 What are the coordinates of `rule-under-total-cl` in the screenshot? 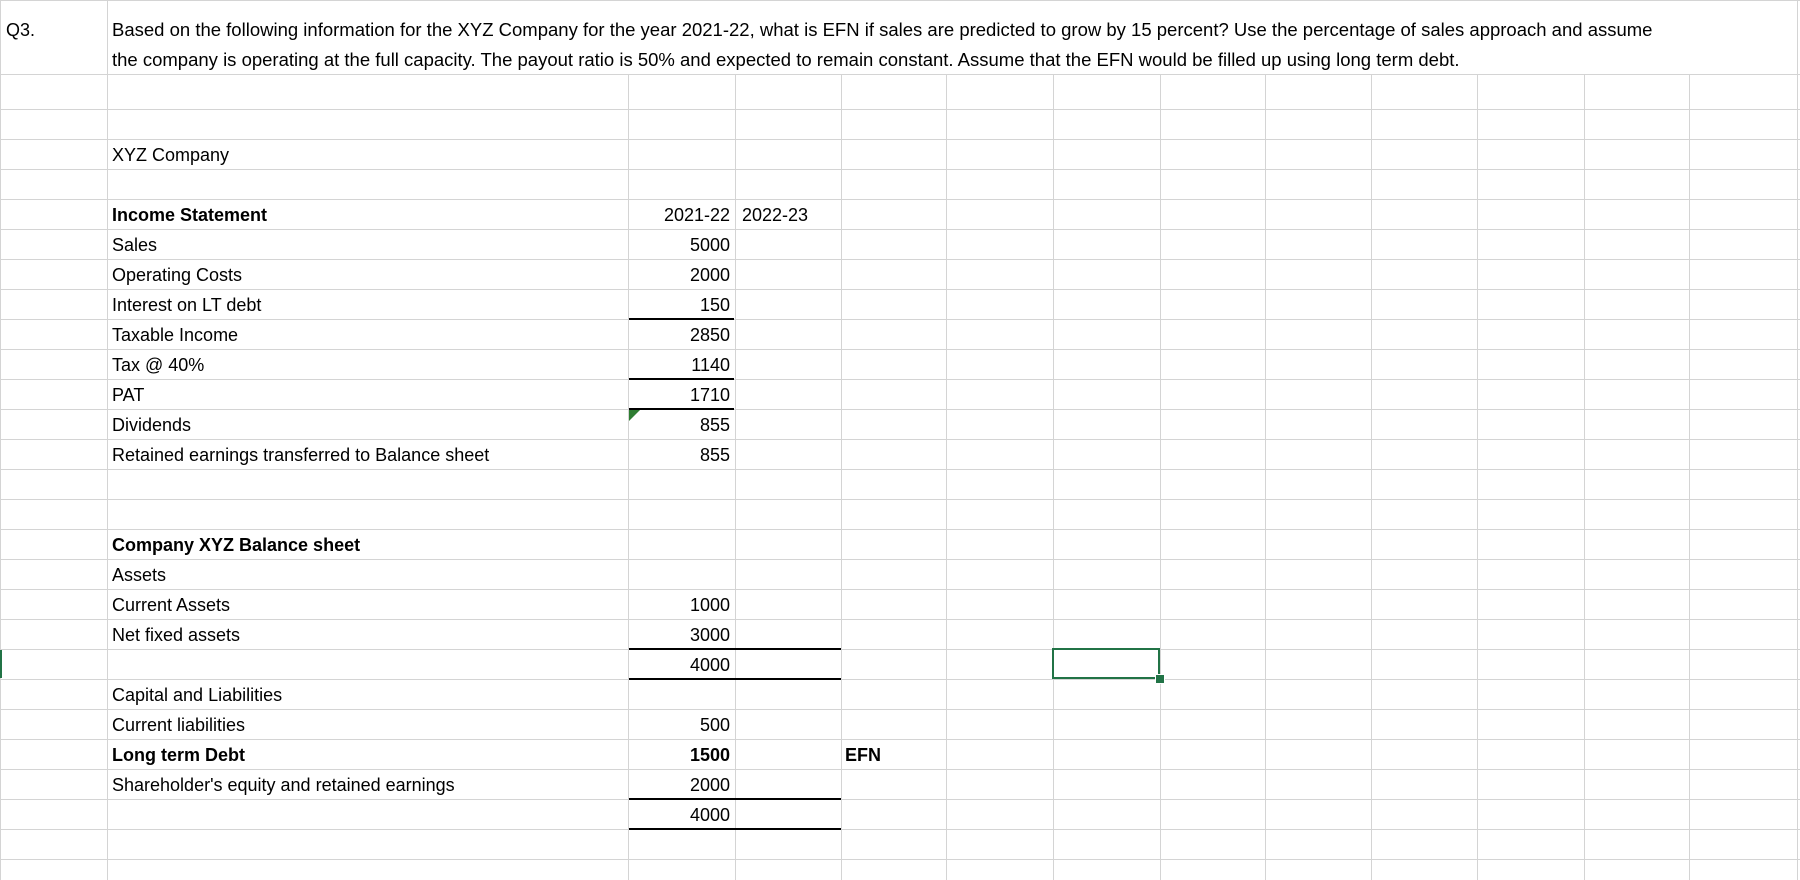 It's located at (735, 829).